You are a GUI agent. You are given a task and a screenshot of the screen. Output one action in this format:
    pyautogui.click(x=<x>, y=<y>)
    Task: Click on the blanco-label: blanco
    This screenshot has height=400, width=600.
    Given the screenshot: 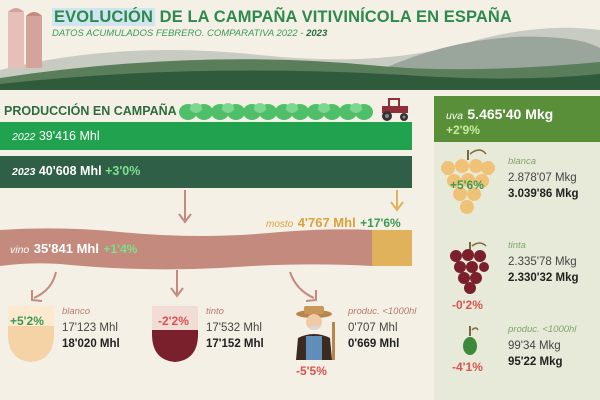 What is the action you would take?
    pyautogui.click(x=76, y=311)
    